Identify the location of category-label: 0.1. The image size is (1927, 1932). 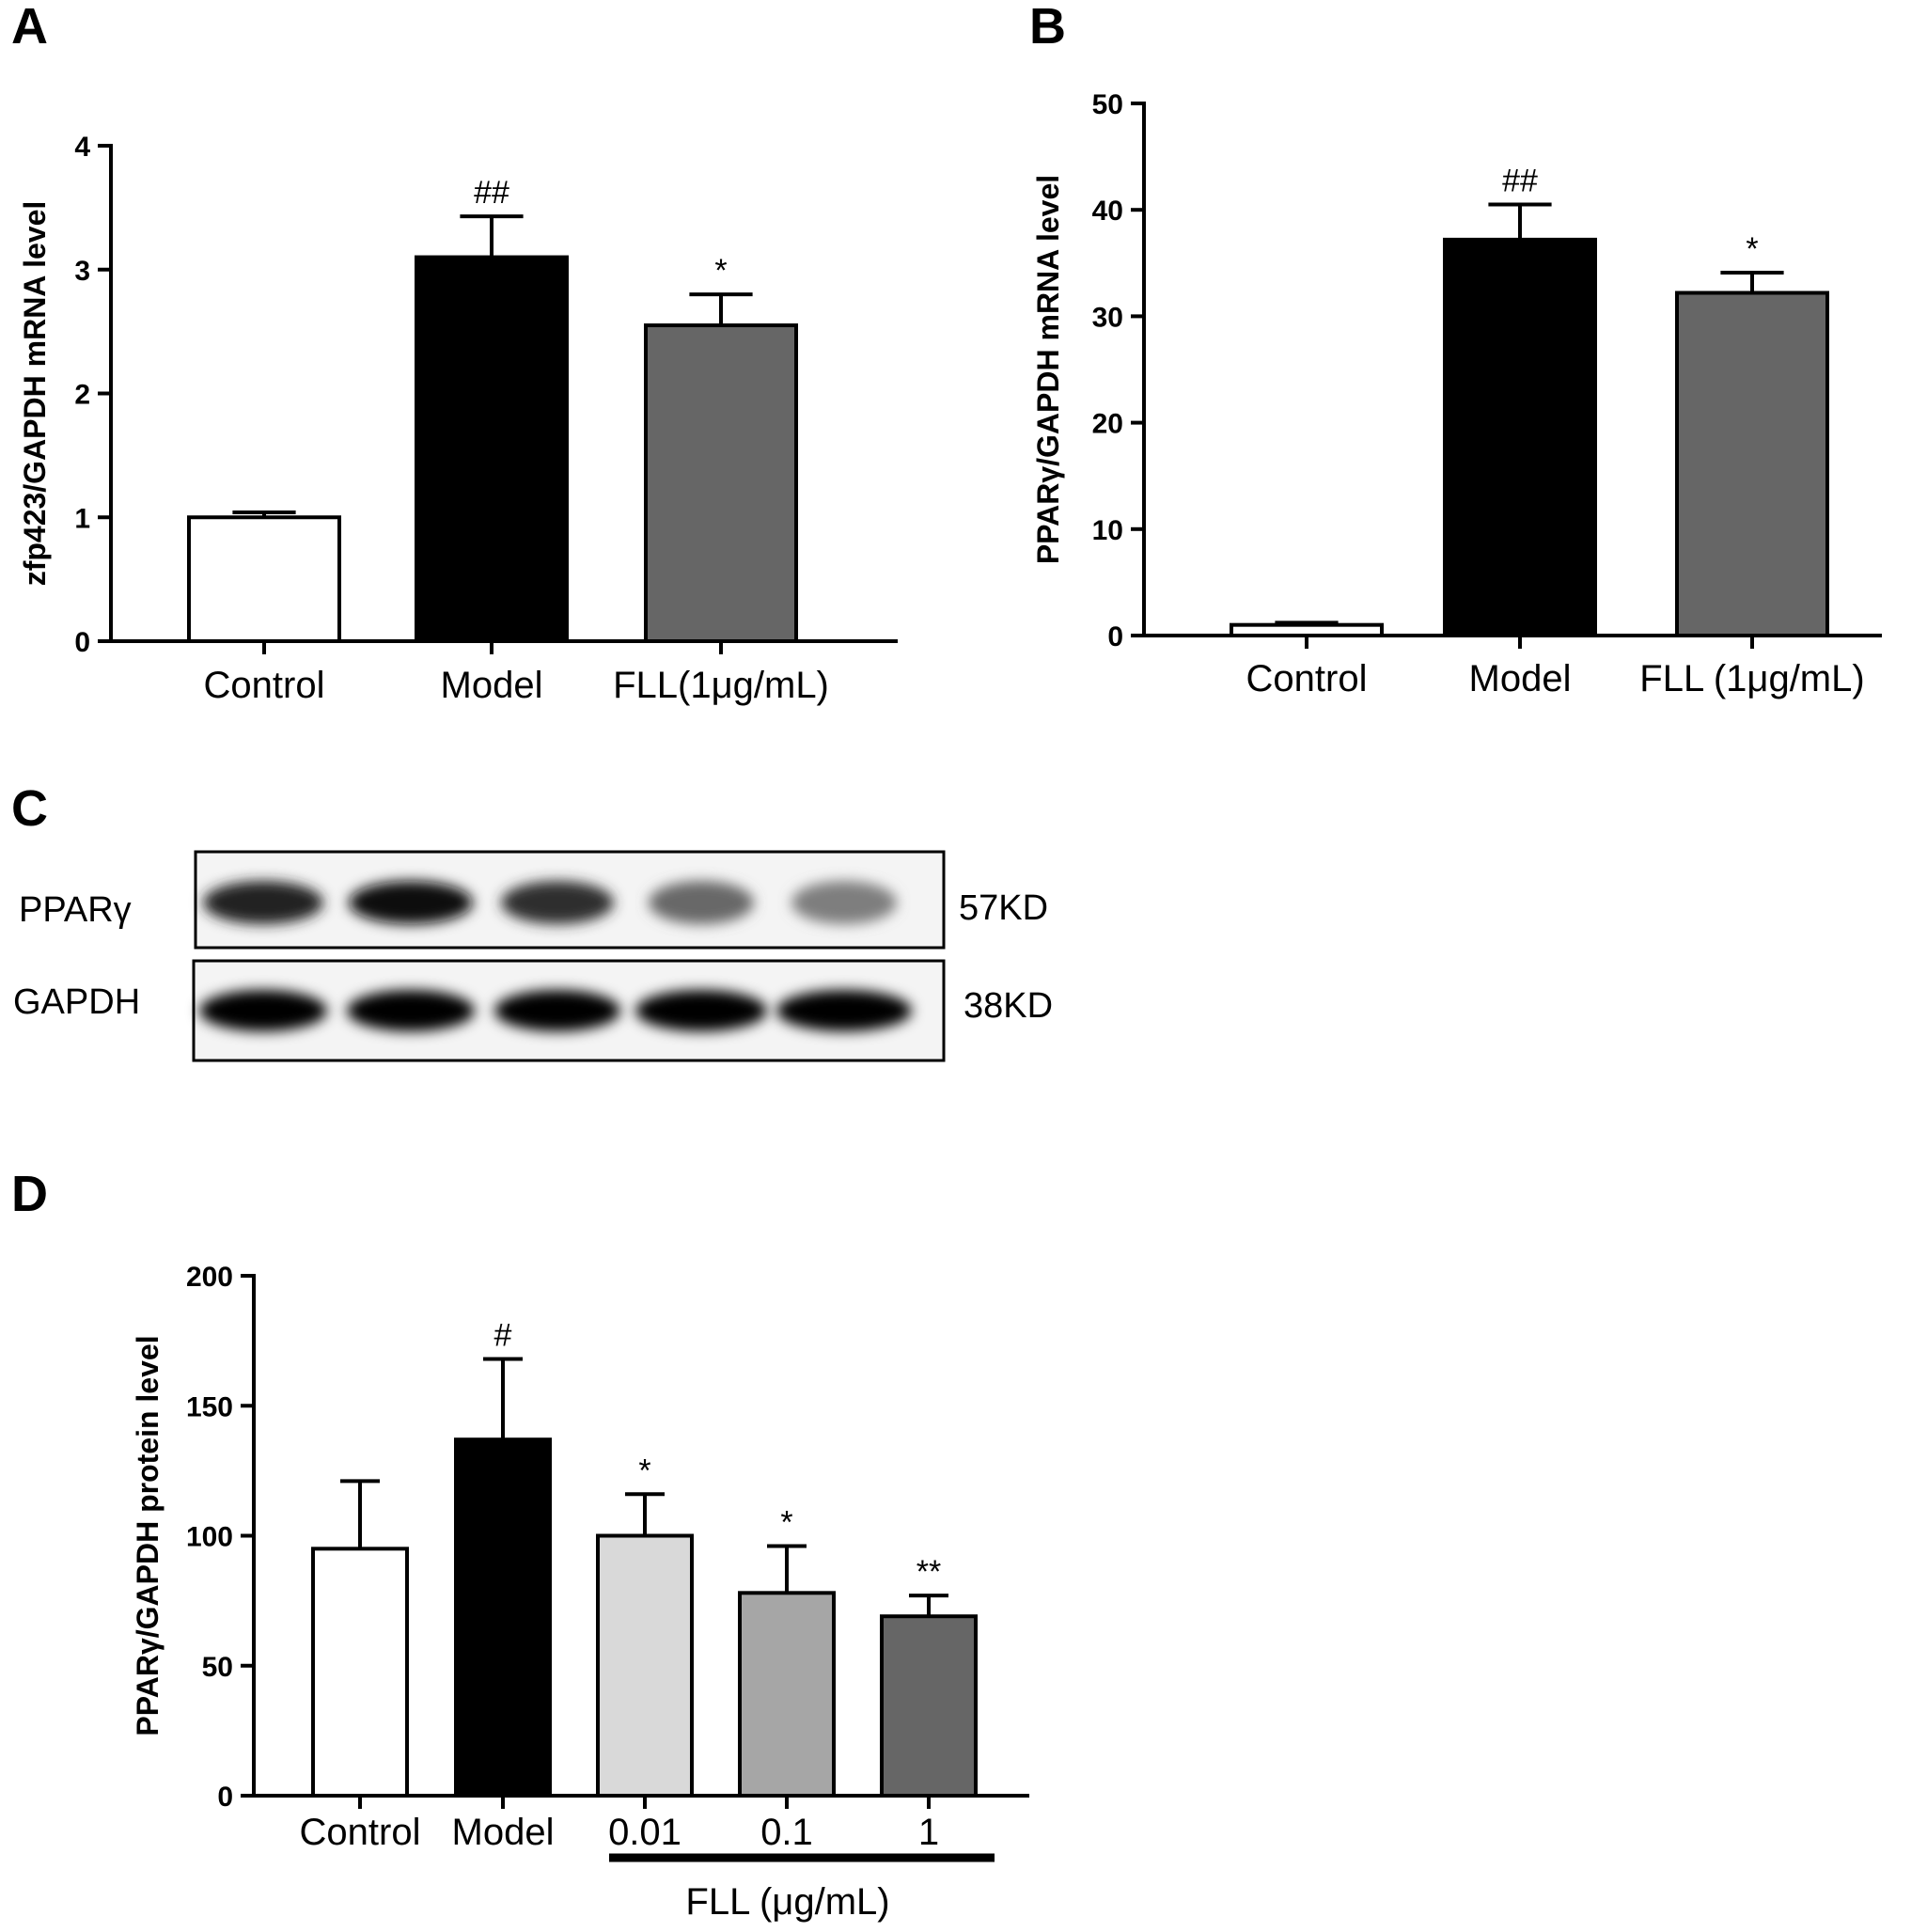
(786, 1833).